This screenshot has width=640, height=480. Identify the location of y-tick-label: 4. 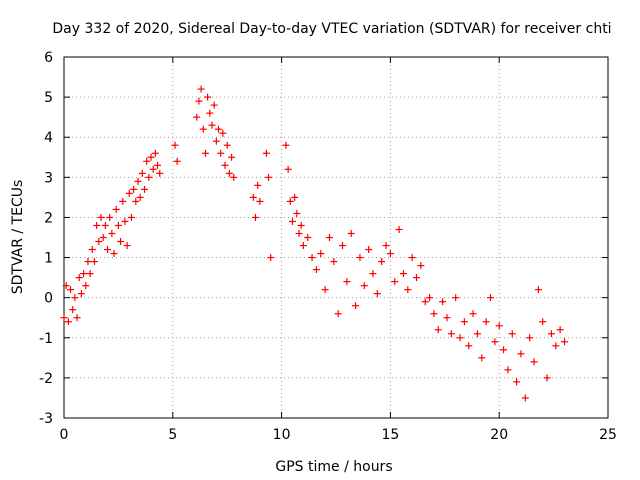
(48, 138).